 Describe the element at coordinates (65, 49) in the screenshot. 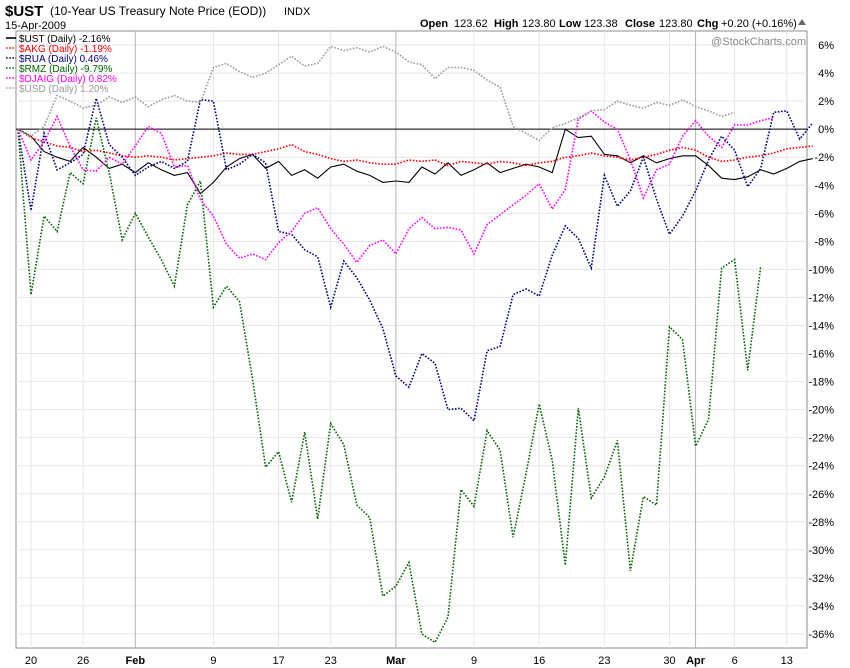

I see `legend-label: $AKG (Daily) -1.19%` at that location.